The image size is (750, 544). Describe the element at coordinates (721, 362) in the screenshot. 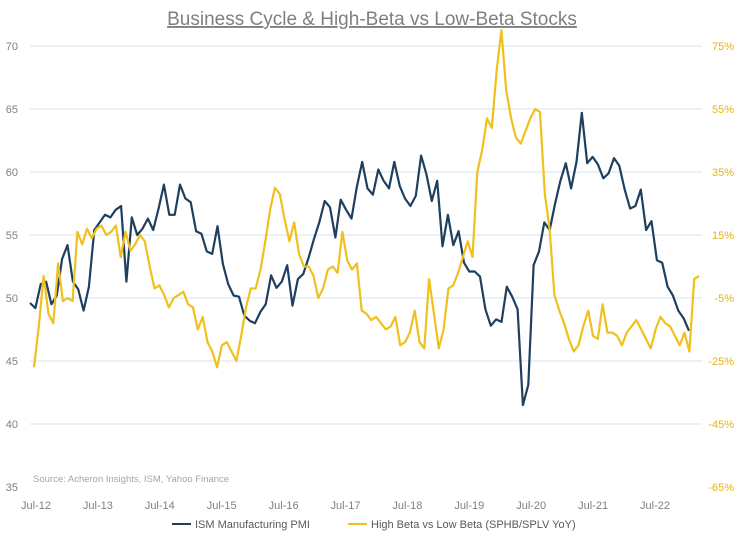

I see `right-tick-label: -25%` at that location.